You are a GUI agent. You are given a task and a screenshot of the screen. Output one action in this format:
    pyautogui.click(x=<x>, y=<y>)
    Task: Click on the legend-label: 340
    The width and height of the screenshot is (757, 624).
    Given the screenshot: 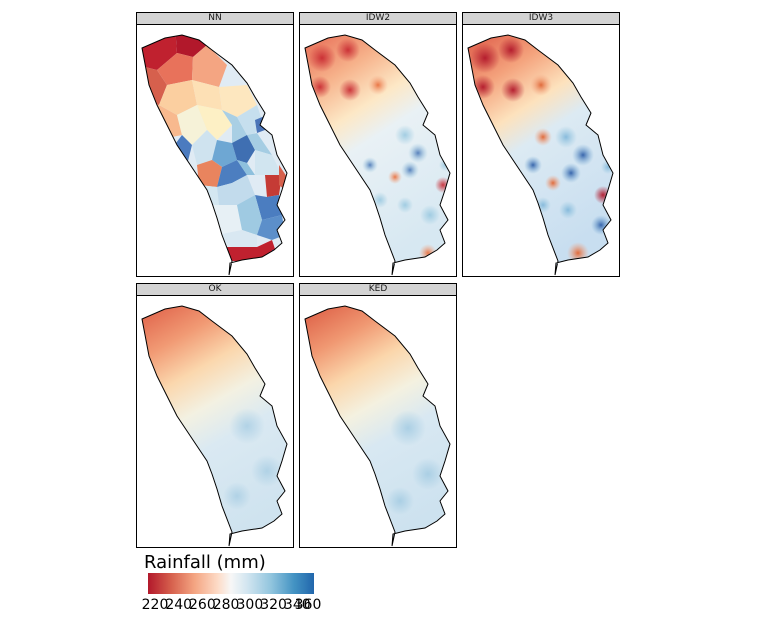 What is the action you would take?
    pyautogui.click(x=297, y=605)
    